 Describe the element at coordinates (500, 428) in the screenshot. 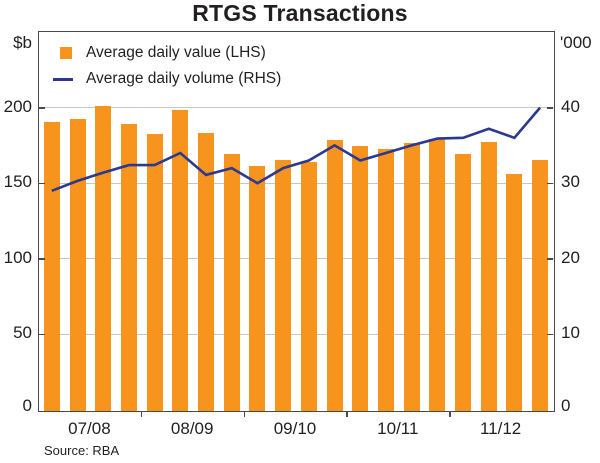

I see `x-axis-label-11-12: 11/12` at that location.